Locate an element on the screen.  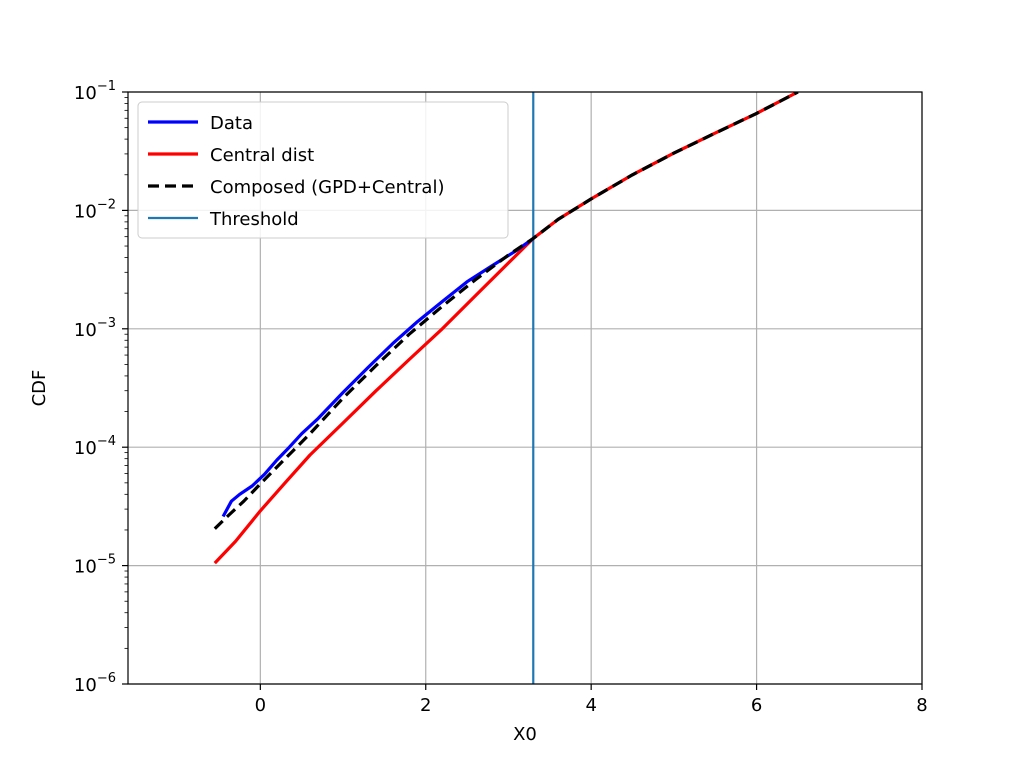
y-axis-label: CDF is located at coordinates (39, 388).